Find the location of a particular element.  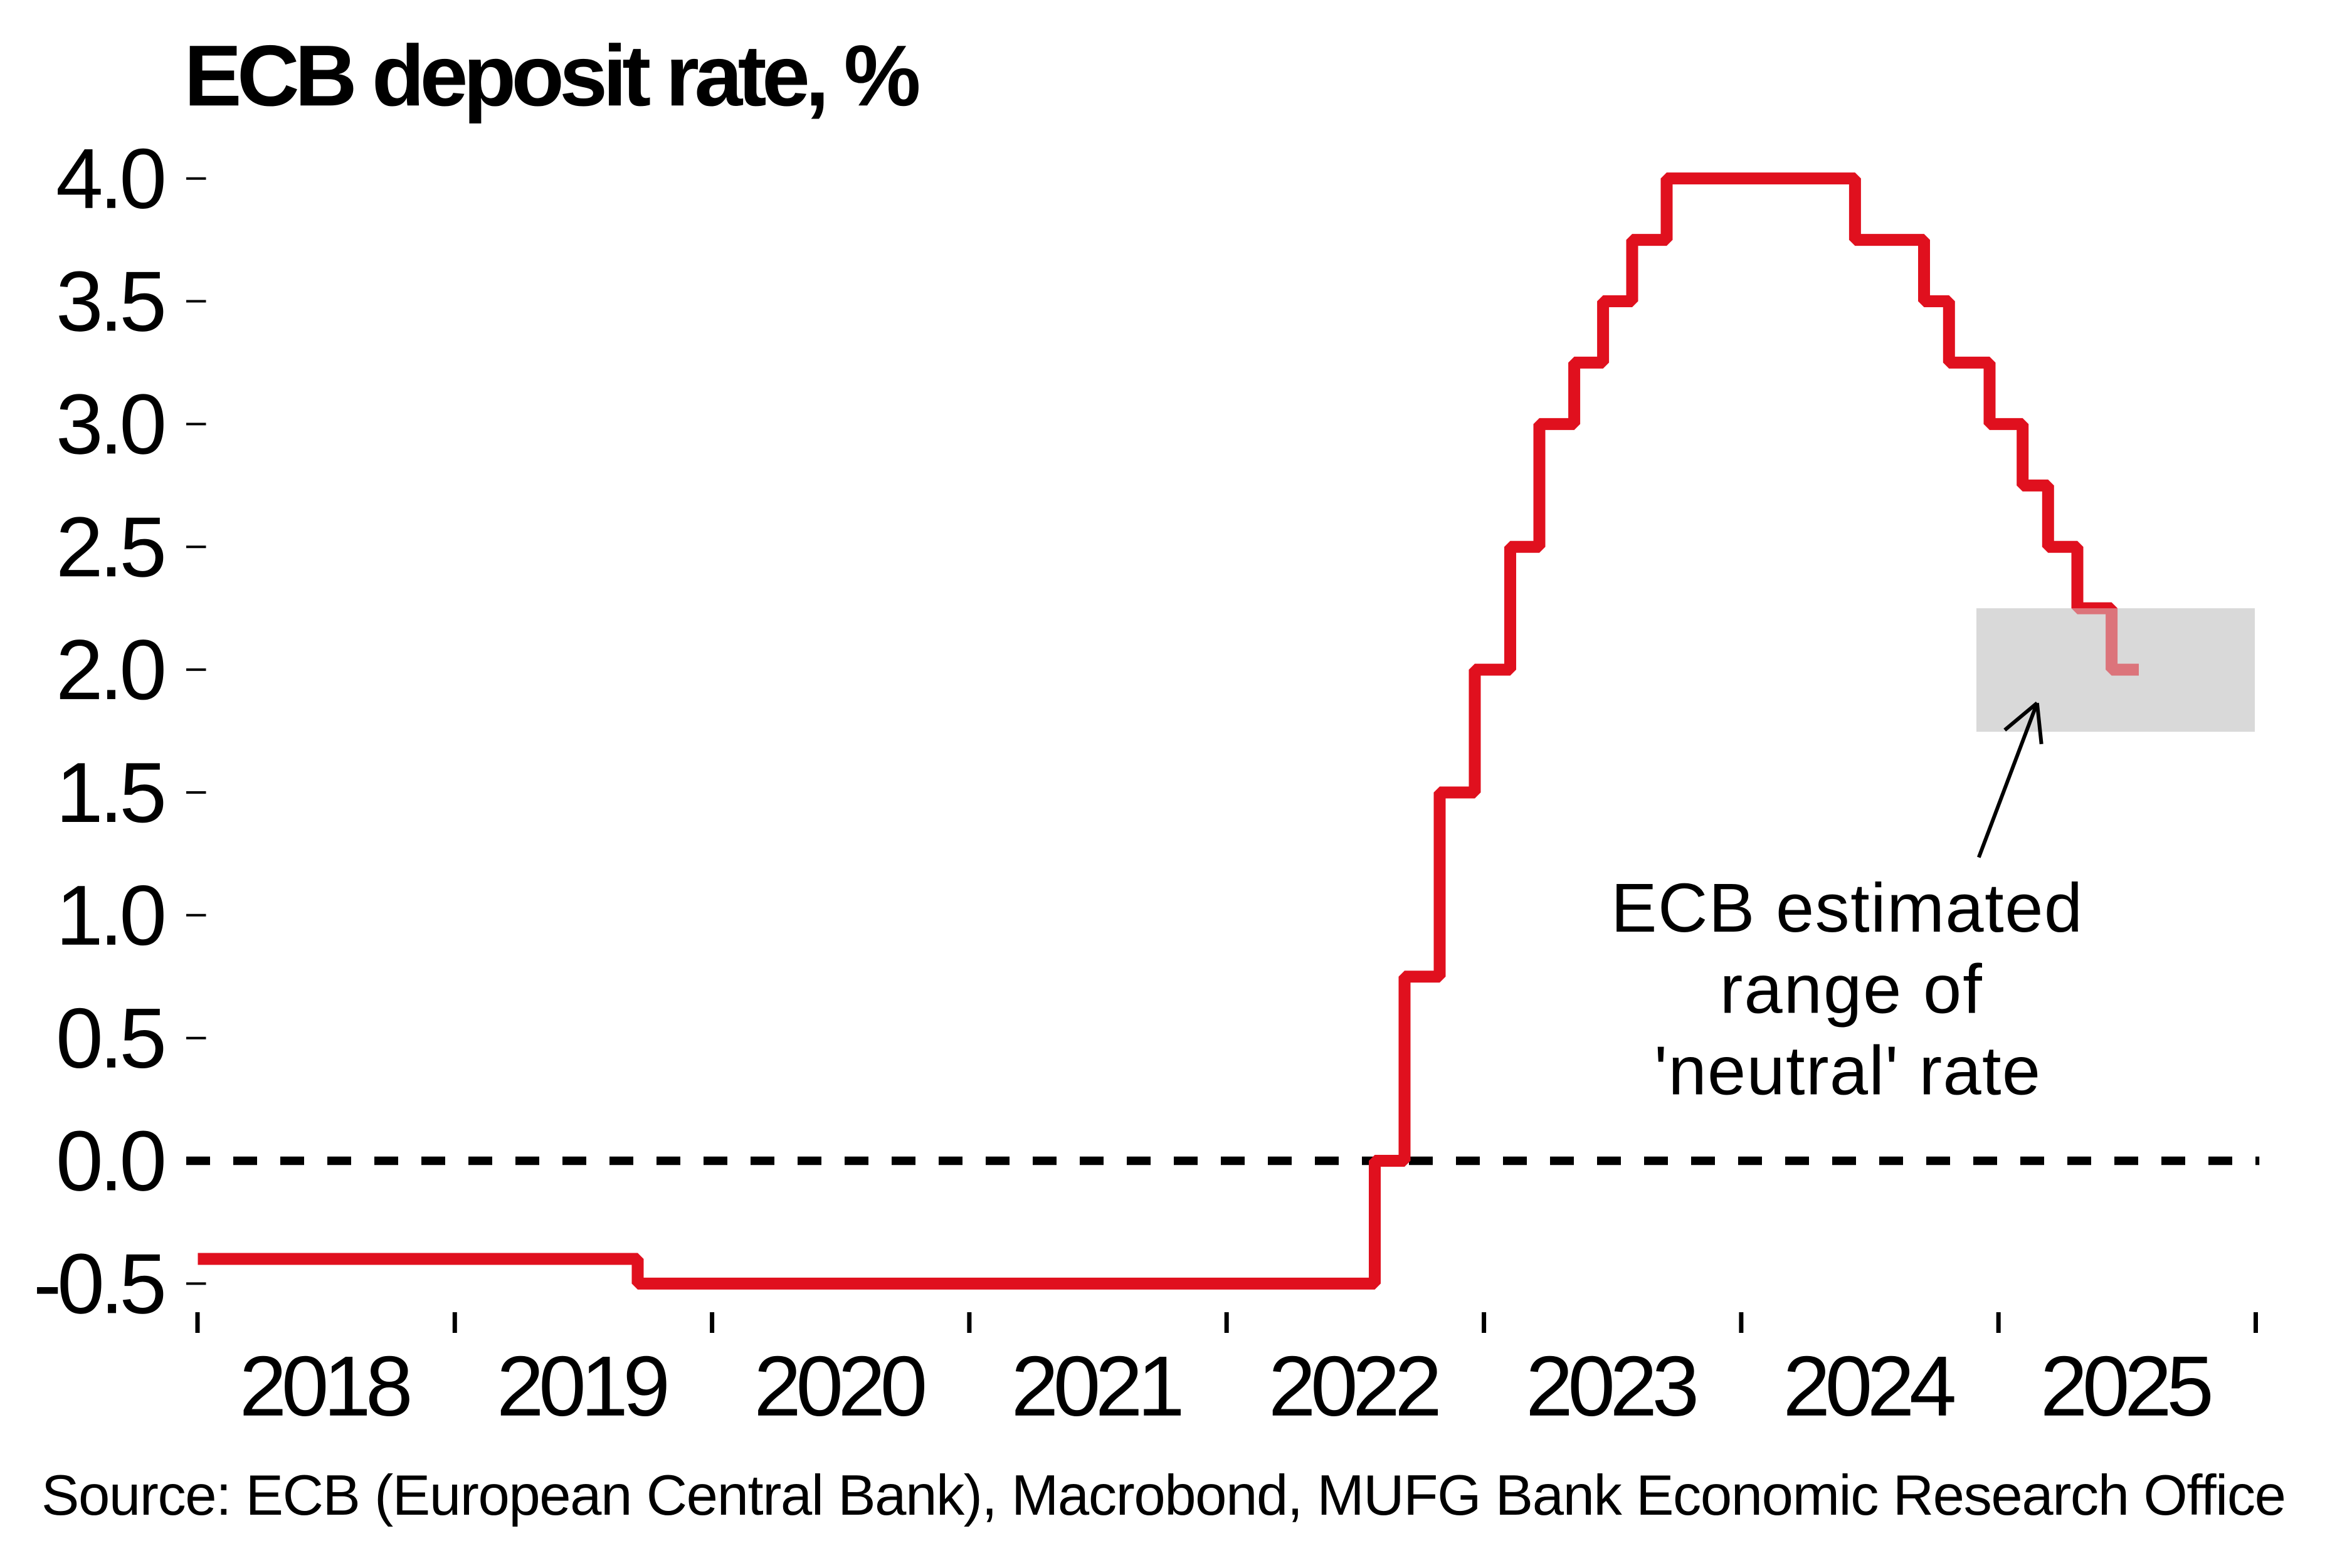

svg-text: 3.0 is located at coordinates (111, 423).